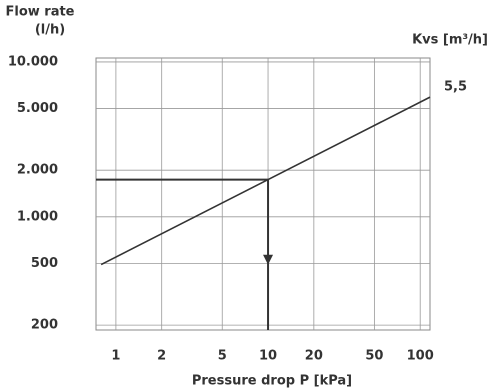  What do you see at coordinates (33, 61) in the screenshot?
I see `y-tick-label: 10.000` at bounding box center [33, 61].